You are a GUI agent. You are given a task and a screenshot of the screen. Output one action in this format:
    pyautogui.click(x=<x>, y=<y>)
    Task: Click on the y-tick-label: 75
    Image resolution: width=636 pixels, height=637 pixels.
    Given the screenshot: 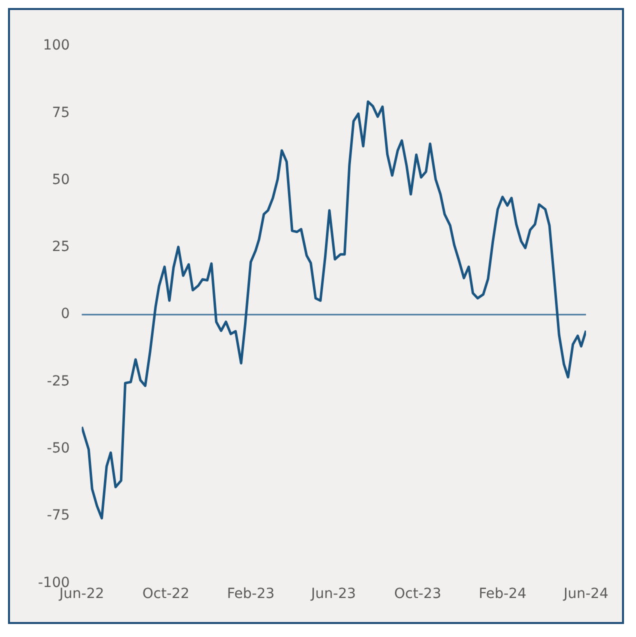 What is the action you would take?
    pyautogui.click(x=61, y=112)
    